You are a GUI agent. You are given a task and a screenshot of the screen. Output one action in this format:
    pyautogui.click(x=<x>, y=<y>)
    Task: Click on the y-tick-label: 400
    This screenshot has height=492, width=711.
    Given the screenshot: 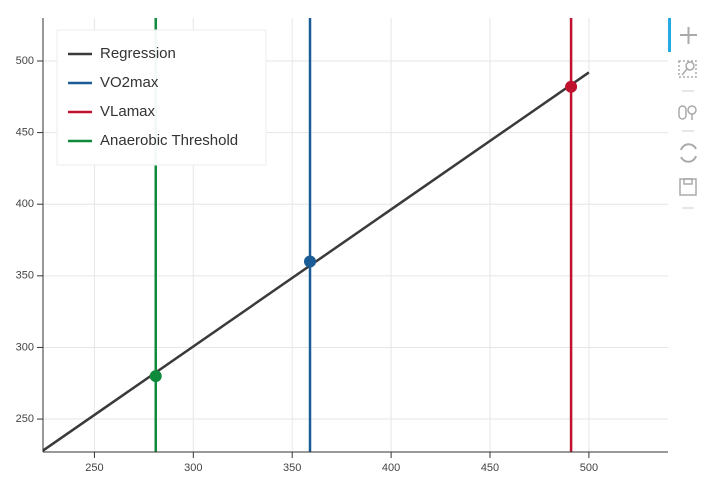 What is the action you would take?
    pyautogui.click(x=25, y=204)
    